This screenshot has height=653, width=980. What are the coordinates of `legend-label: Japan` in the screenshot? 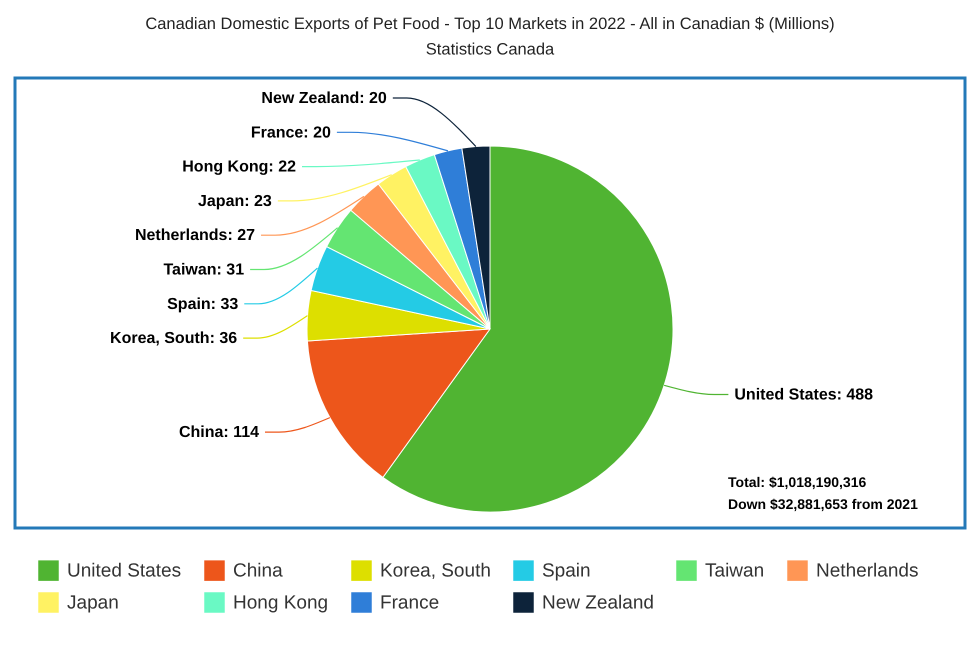 It's located at (93, 603).